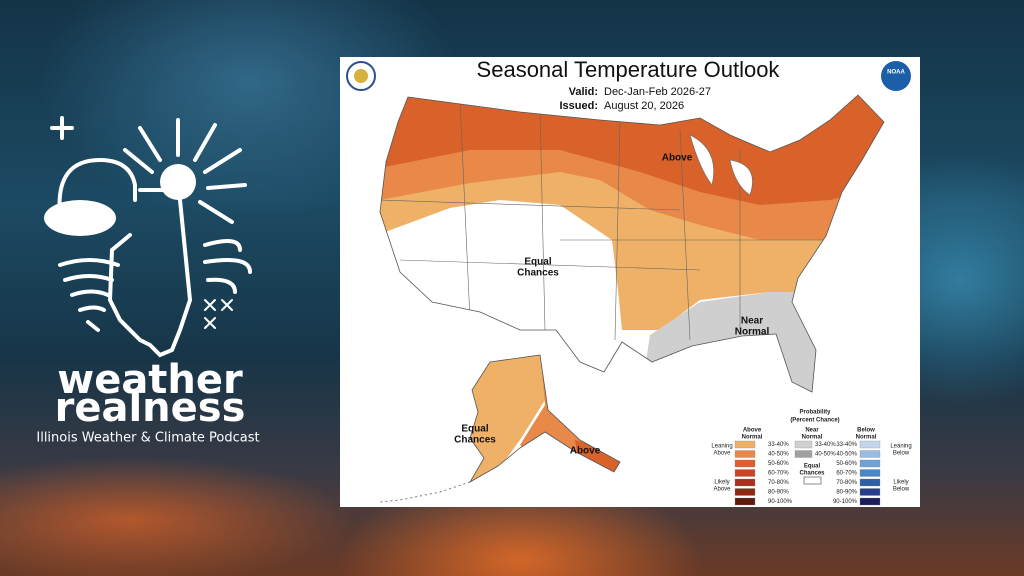 This screenshot has width=1024, height=576. I want to click on logo-subtitle: Illinois Weather & Climate Podcast, so click(147, 438).